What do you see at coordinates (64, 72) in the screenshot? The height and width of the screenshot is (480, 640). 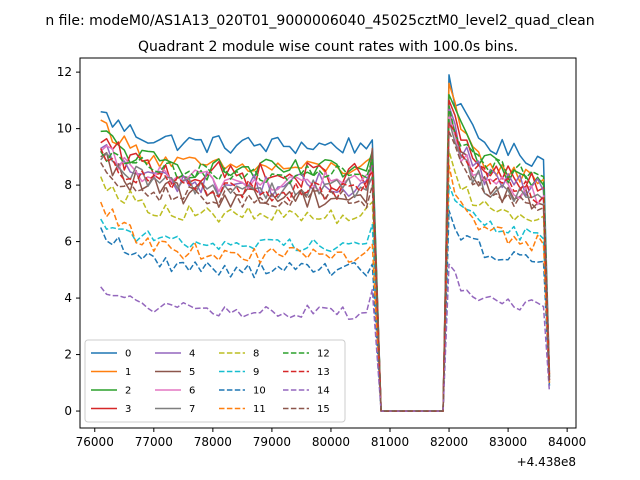 I see `y-tick-label: 12` at bounding box center [64, 72].